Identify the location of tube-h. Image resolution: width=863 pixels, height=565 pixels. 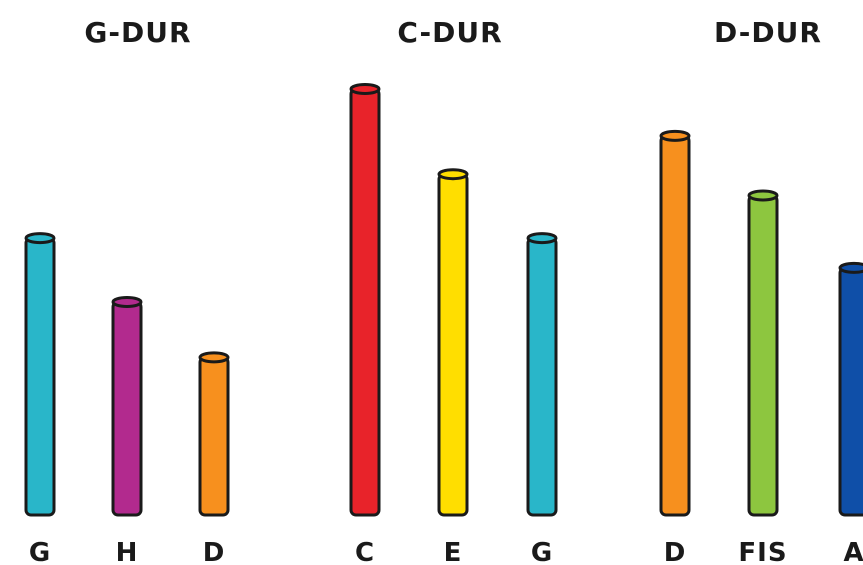
(127, 406).